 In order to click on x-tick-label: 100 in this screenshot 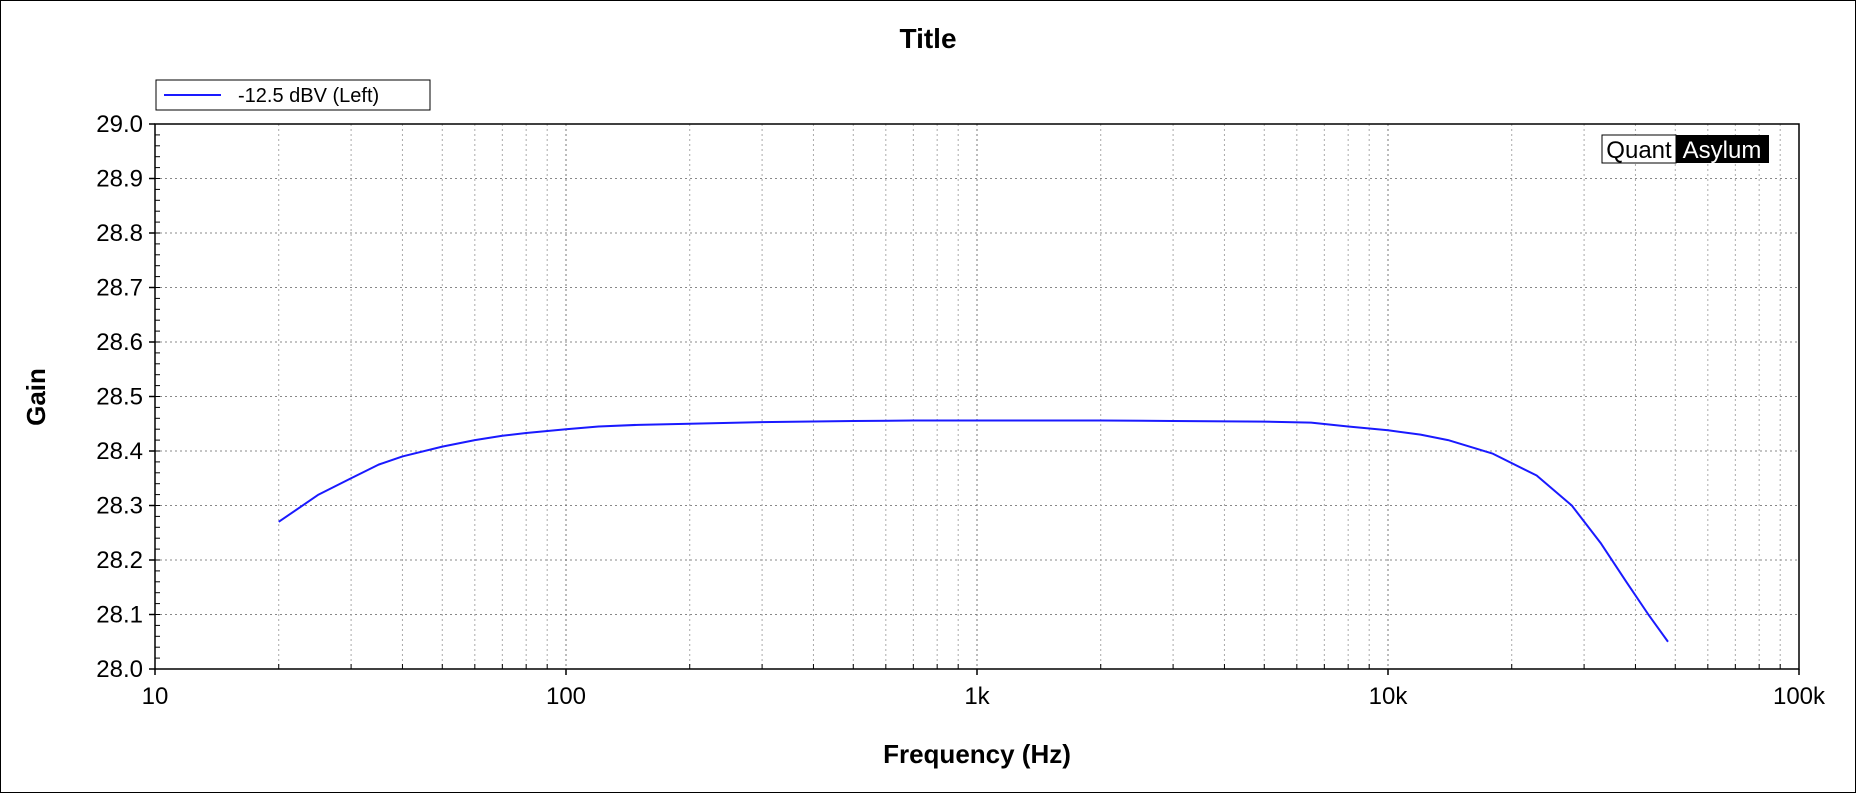, I will do `click(566, 696)`.